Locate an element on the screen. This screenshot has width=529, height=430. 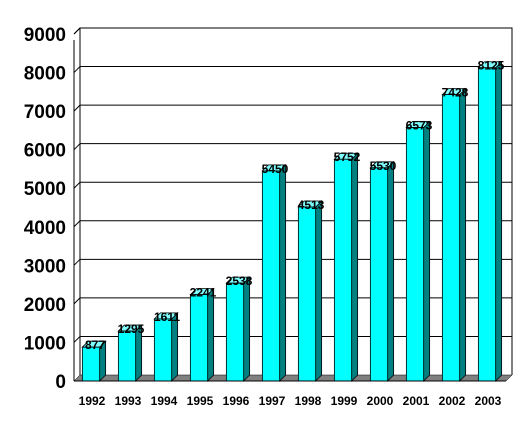
y-tick-label: 8000 is located at coordinates (45, 74).